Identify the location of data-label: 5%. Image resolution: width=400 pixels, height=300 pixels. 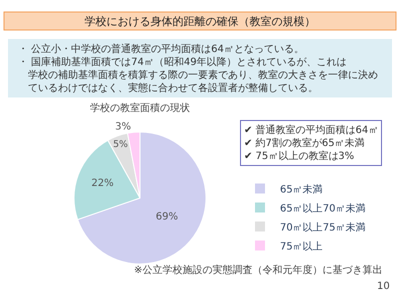
(120, 144).